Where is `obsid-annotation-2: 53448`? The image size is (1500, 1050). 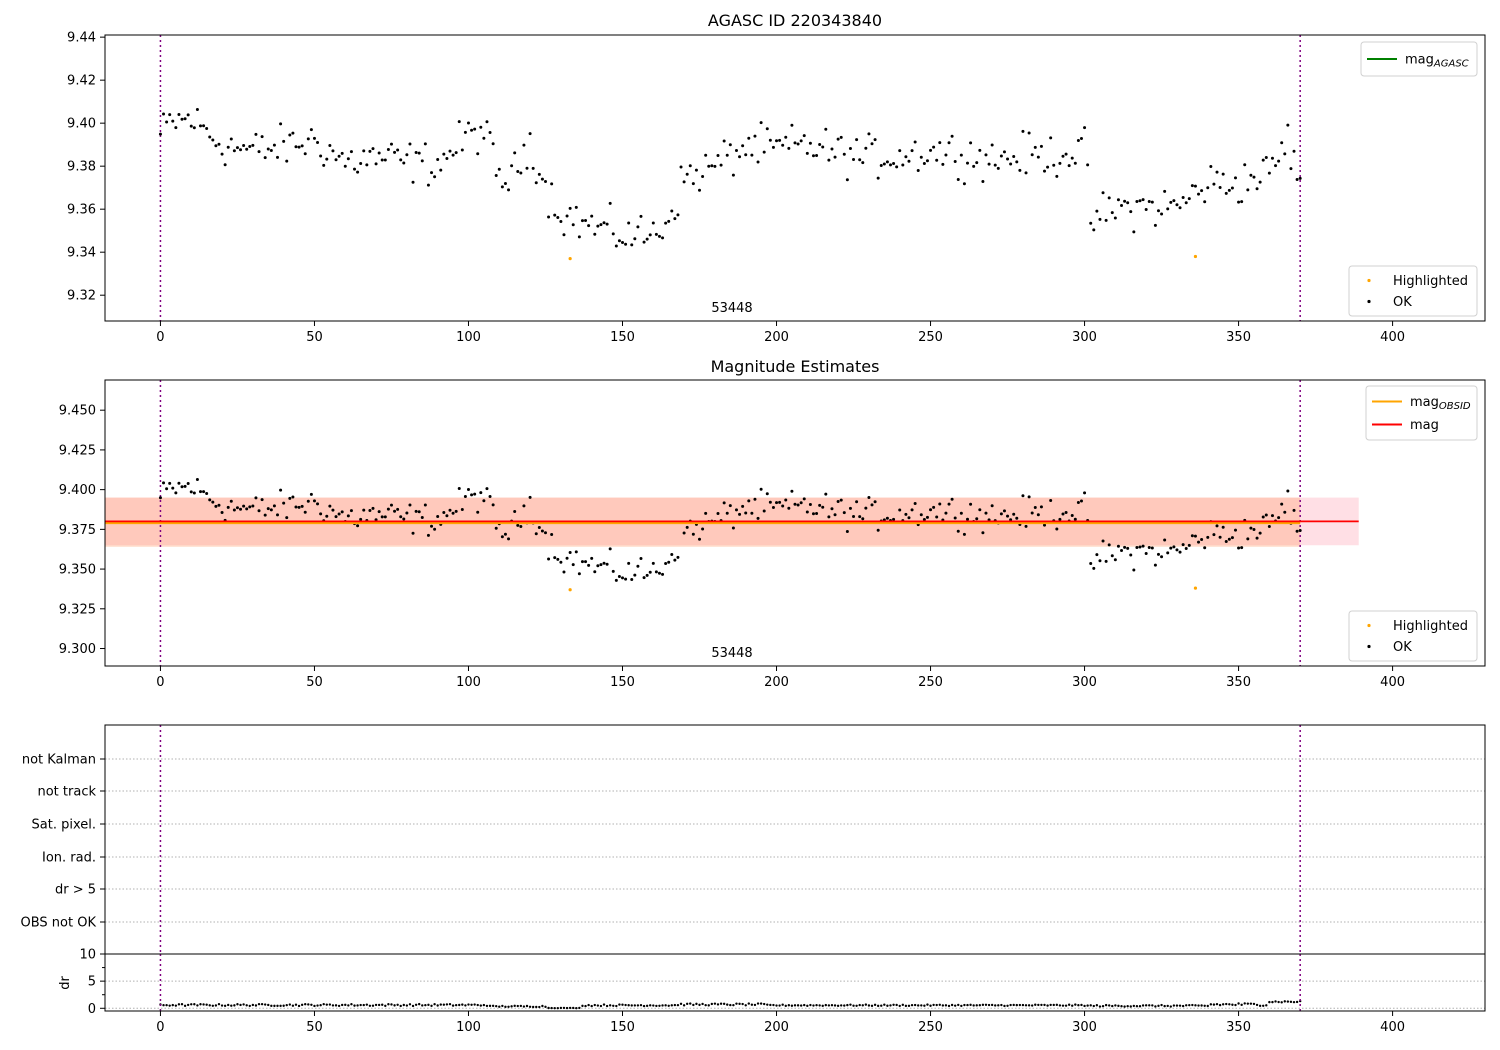
obsid-annotation-2: 53448 is located at coordinates (731, 653).